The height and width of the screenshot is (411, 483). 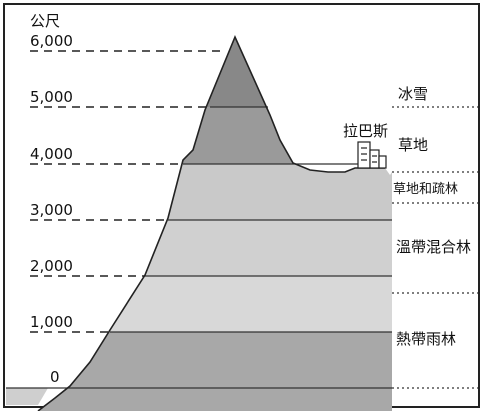 What do you see at coordinates (51, 210) in the screenshot?
I see `tick-3000: 3,000` at bounding box center [51, 210].